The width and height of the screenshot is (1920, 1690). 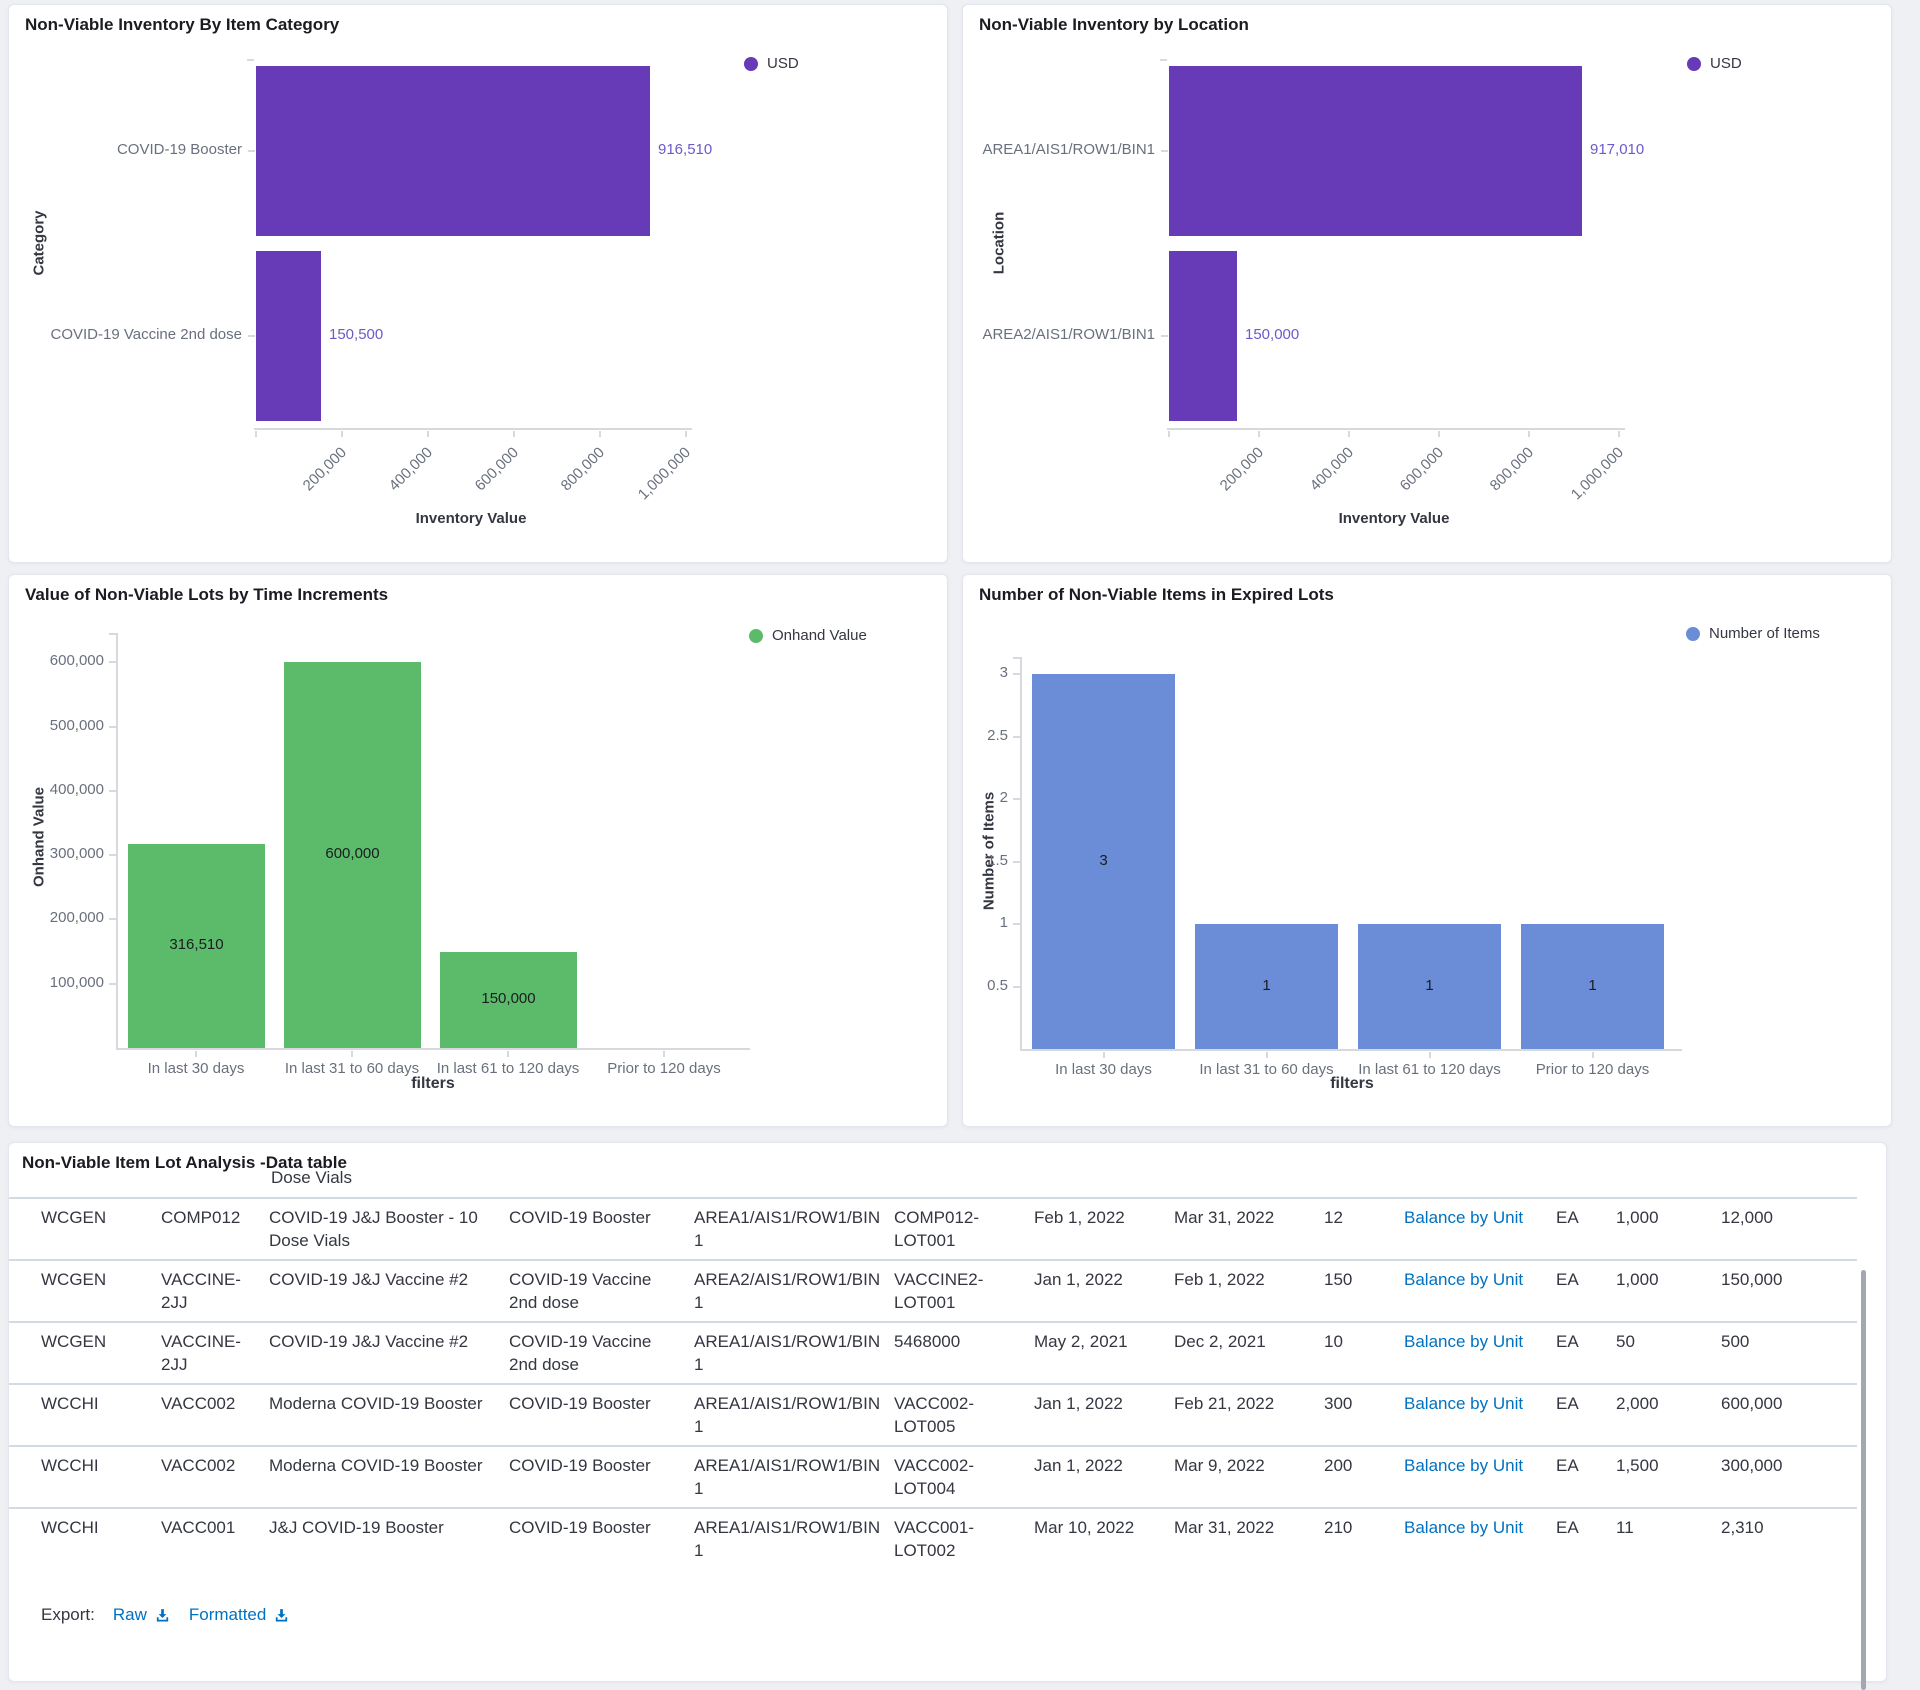 I want to click on export-raw-label: Raw, so click(x=129, y=1614).